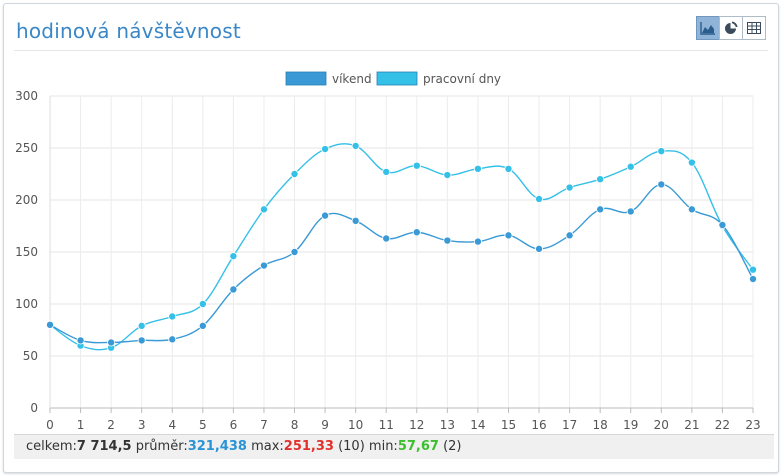 This screenshot has width=782, height=475. What do you see at coordinates (381, 446) in the screenshot?
I see `min-label: min:` at bounding box center [381, 446].